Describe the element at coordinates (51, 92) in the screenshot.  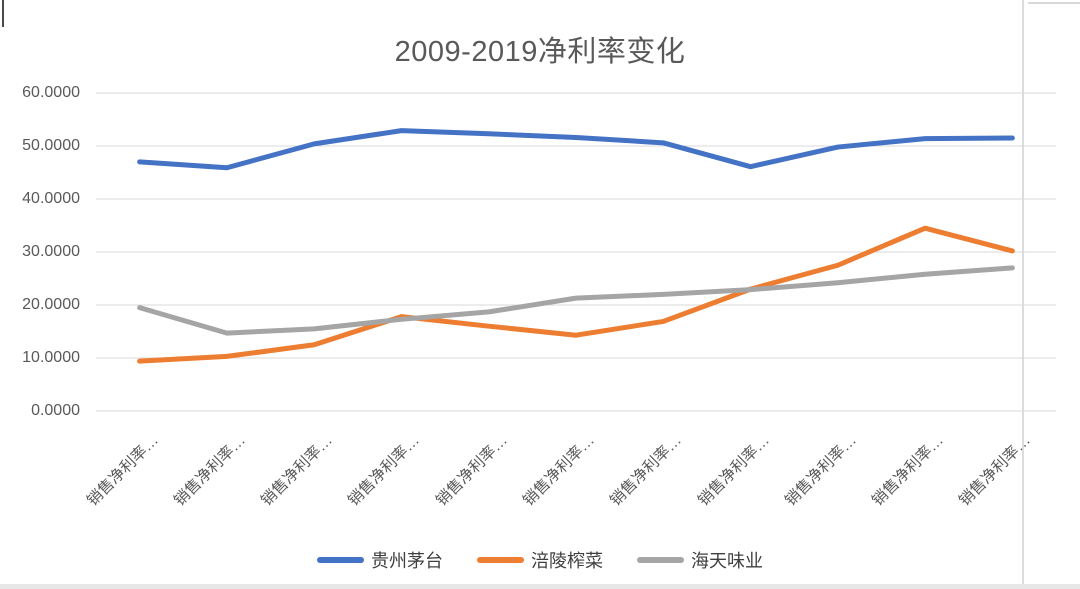
I see `y-axis-tick-label: 60.0000` at that location.